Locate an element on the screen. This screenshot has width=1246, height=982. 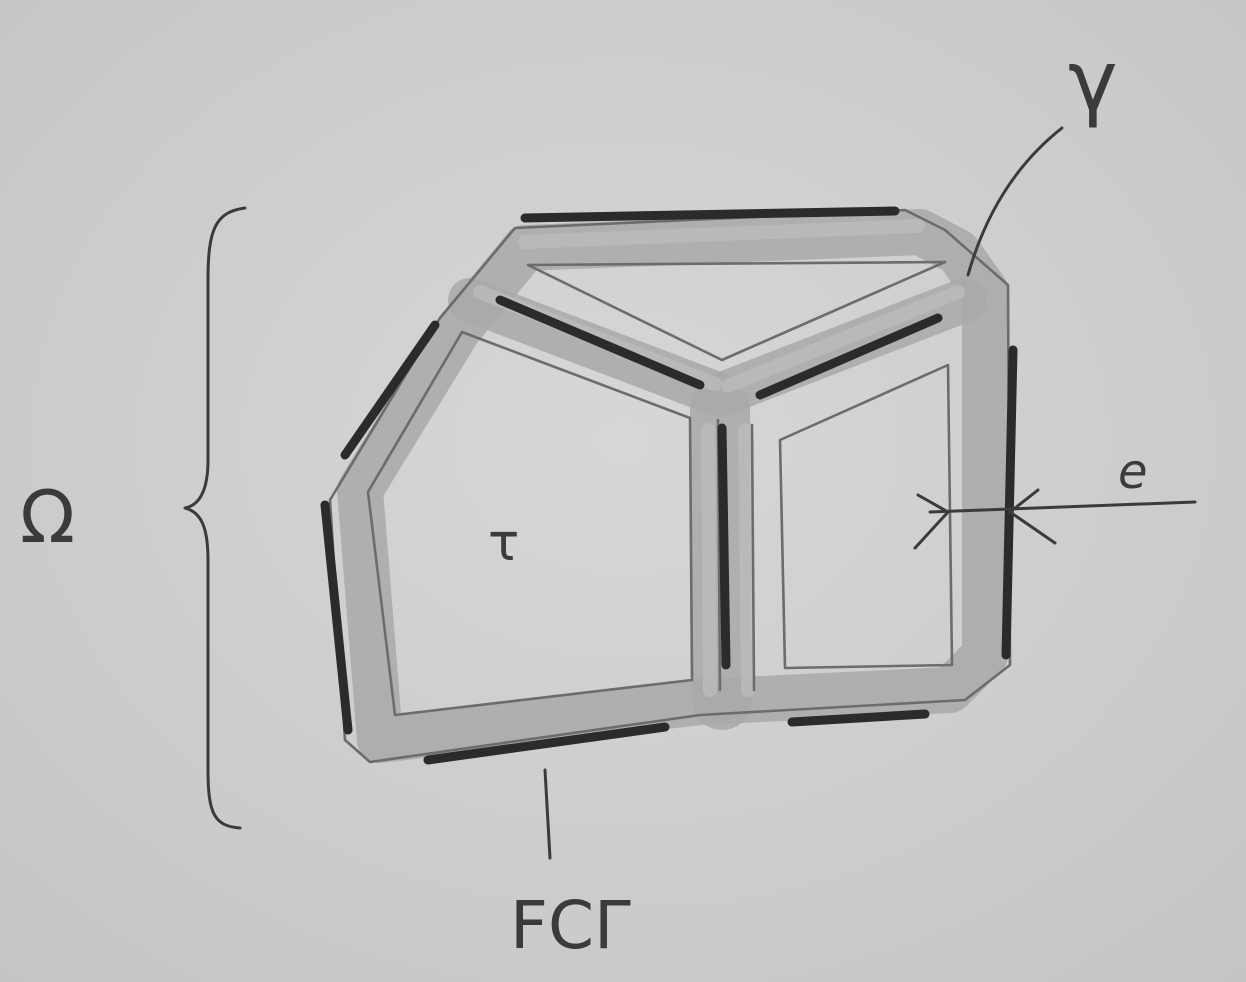
bold-upper-left-edge is located at coordinates (390, 390).